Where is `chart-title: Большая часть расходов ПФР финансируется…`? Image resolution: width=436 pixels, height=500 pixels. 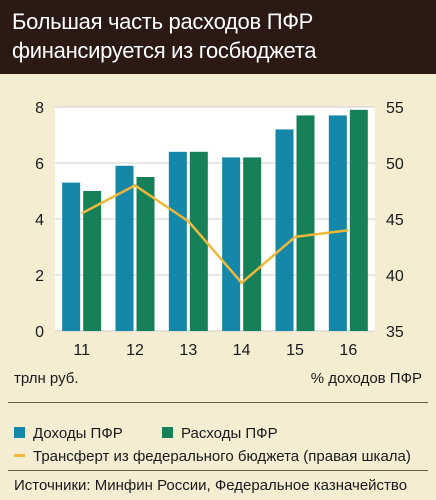
chart-title: Большая часть расходов ПФР финансируется… is located at coordinates (164, 36).